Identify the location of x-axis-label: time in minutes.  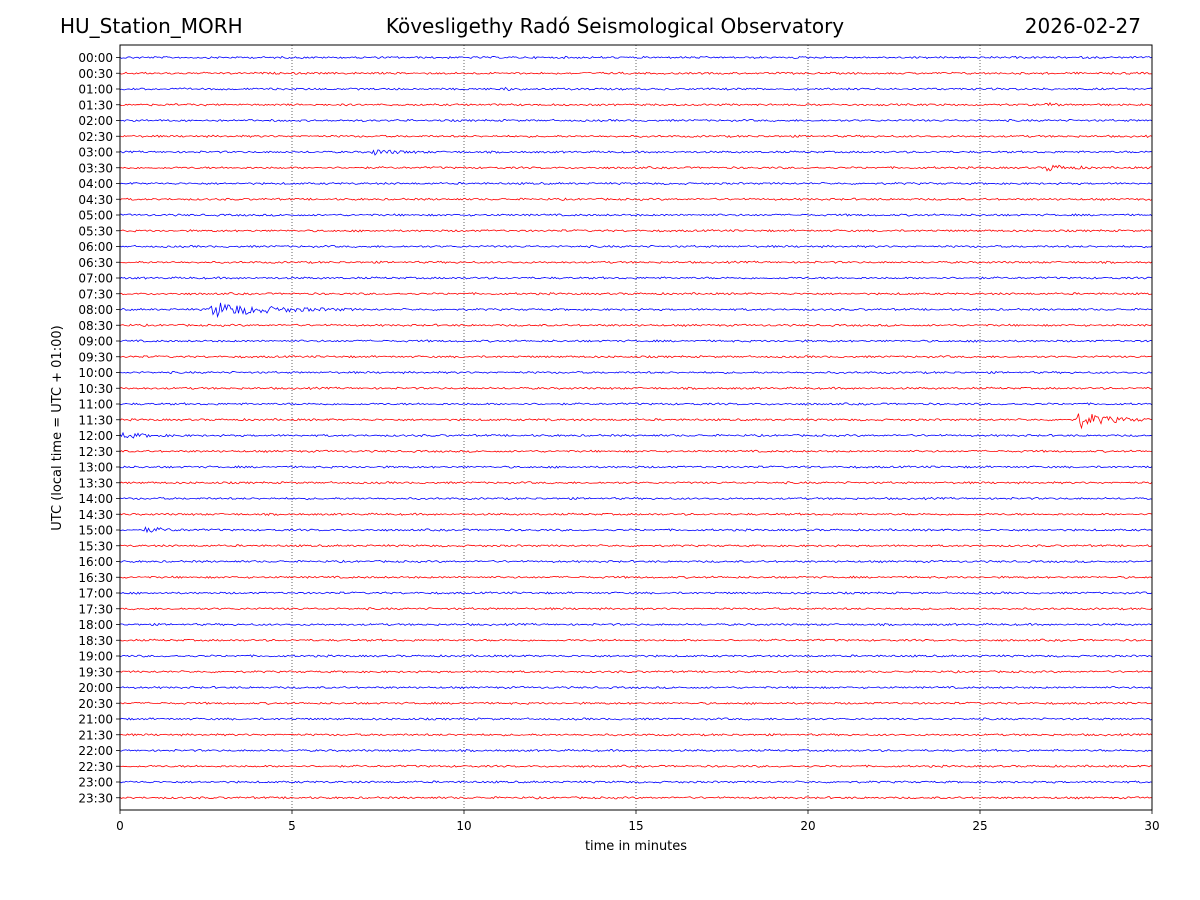
(636, 846).